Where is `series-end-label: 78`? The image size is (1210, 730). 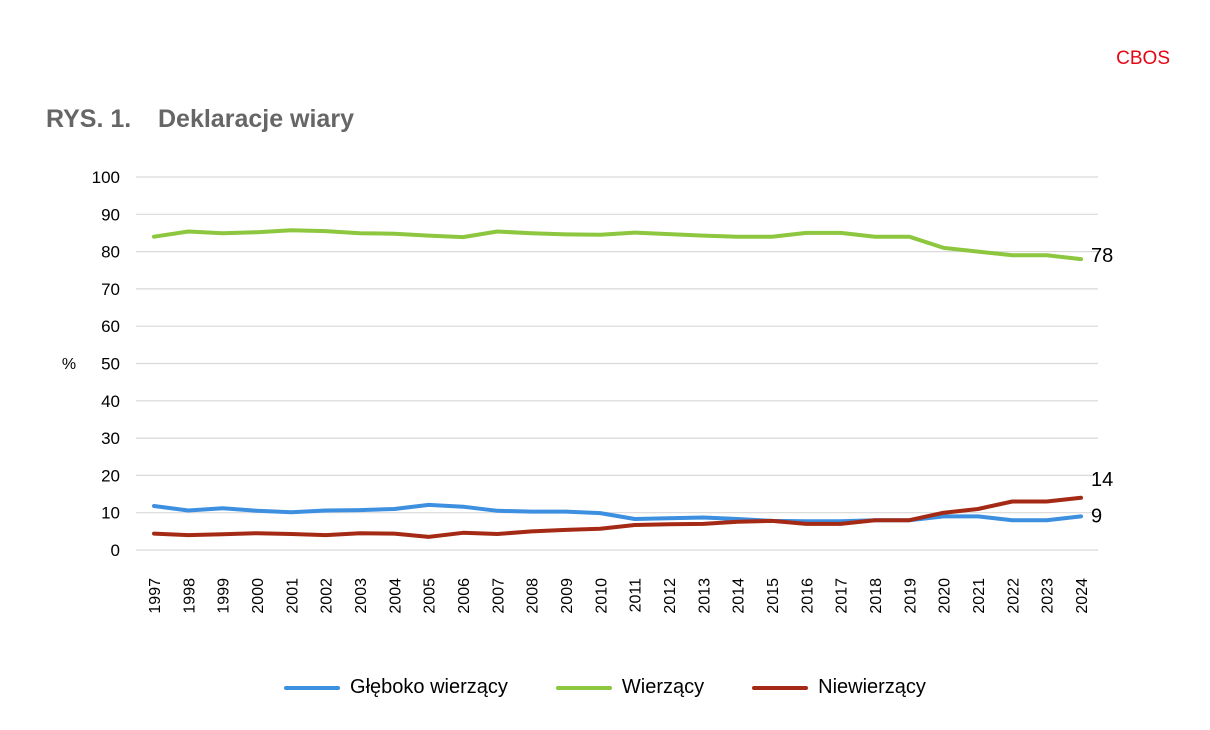
series-end-label: 78 is located at coordinates (1102, 256).